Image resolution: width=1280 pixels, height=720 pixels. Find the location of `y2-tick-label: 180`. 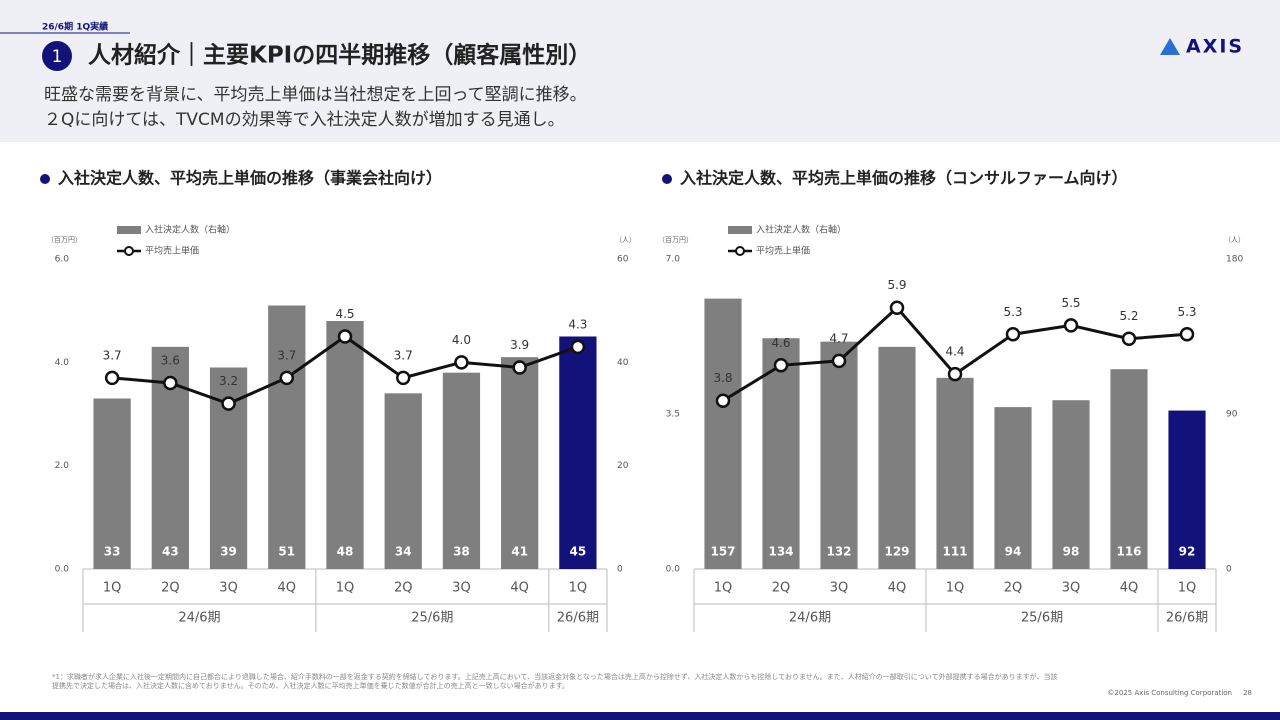

y2-tick-label: 180 is located at coordinates (1234, 260).